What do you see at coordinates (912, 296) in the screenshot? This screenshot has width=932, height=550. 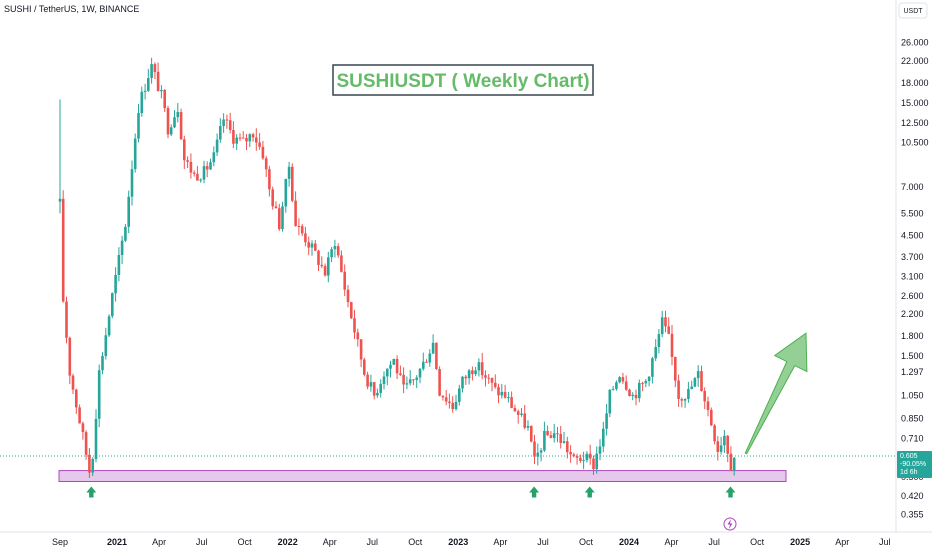 I see `price-tick-label: 2.600` at bounding box center [912, 296].